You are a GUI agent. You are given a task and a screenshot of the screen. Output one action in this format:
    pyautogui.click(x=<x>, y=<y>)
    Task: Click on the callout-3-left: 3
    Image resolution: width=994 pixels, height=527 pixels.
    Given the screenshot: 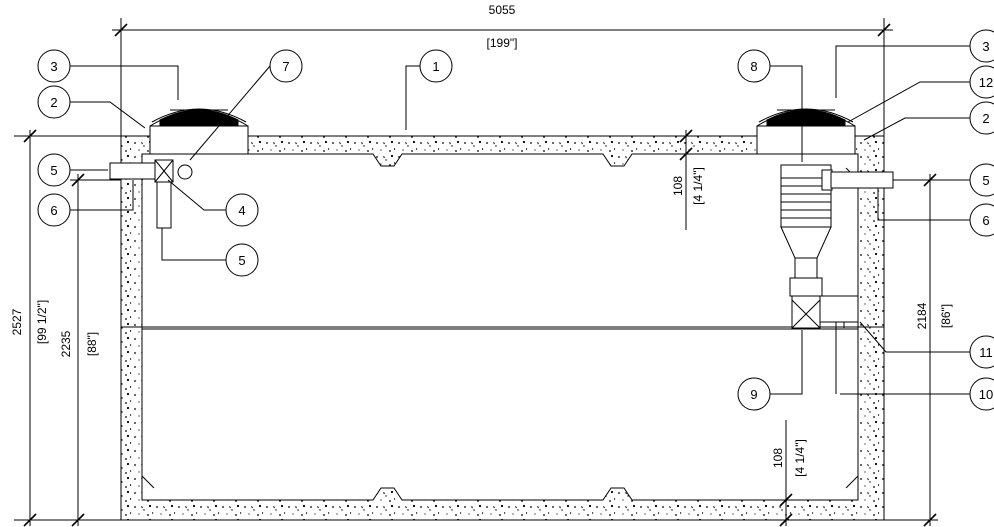 What is the action you would take?
    pyautogui.click(x=53, y=66)
    